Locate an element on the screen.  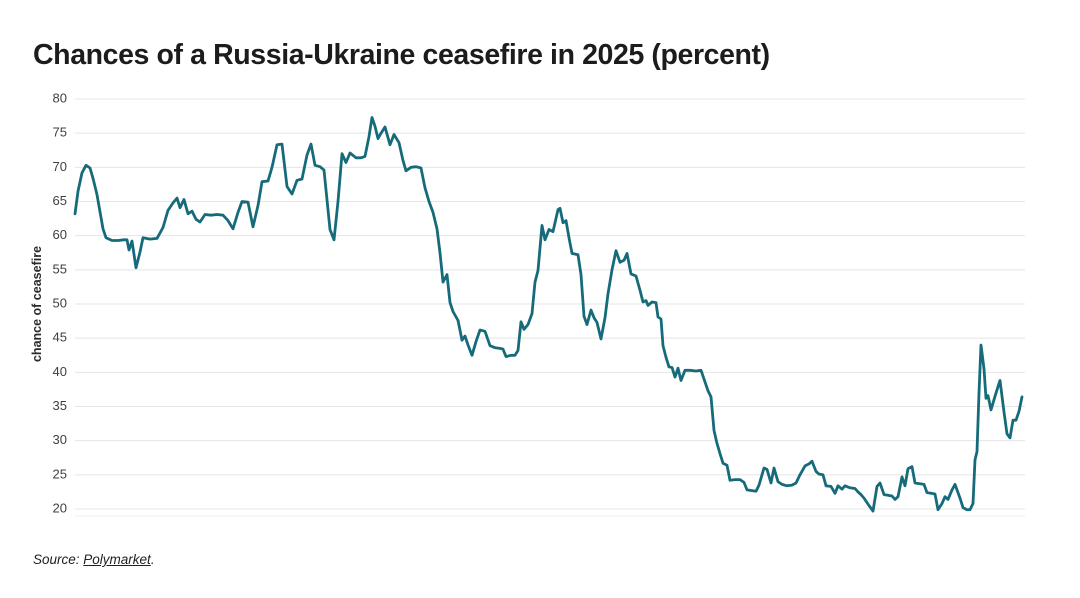
y-tick-label: 25 is located at coordinates (60, 473).